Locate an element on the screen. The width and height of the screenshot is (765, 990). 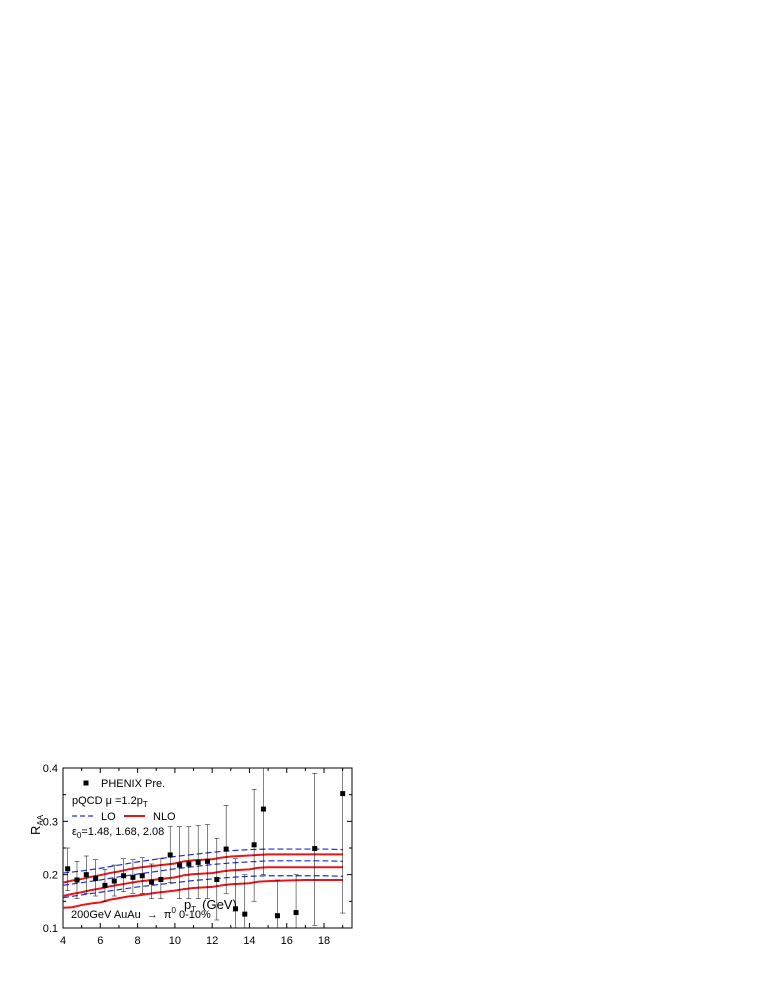
y-tick-label: 0.4 is located at coordinates (50, 769).